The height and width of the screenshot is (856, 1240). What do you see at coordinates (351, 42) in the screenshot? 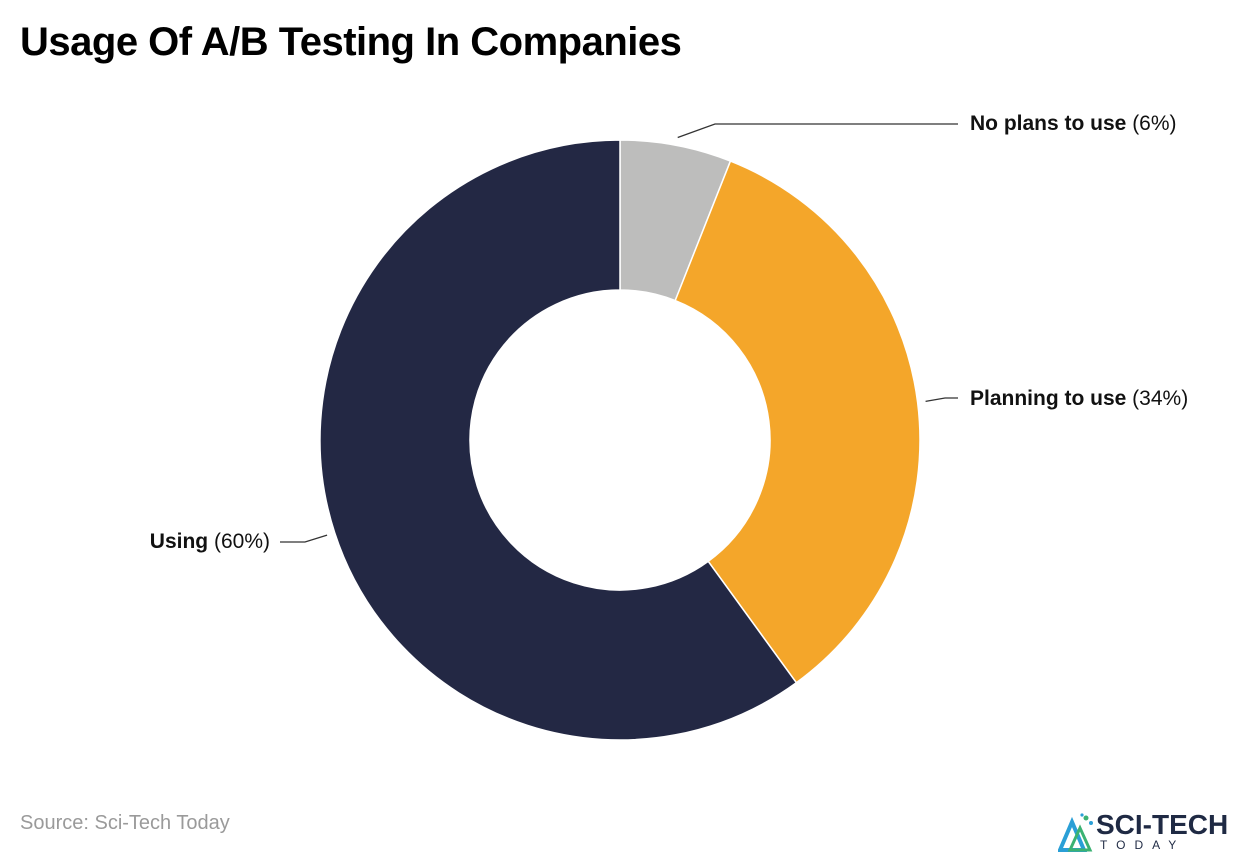
I see `chart-title: Usage Of A/B Testing In Companies` at bounding box center [351, 42].